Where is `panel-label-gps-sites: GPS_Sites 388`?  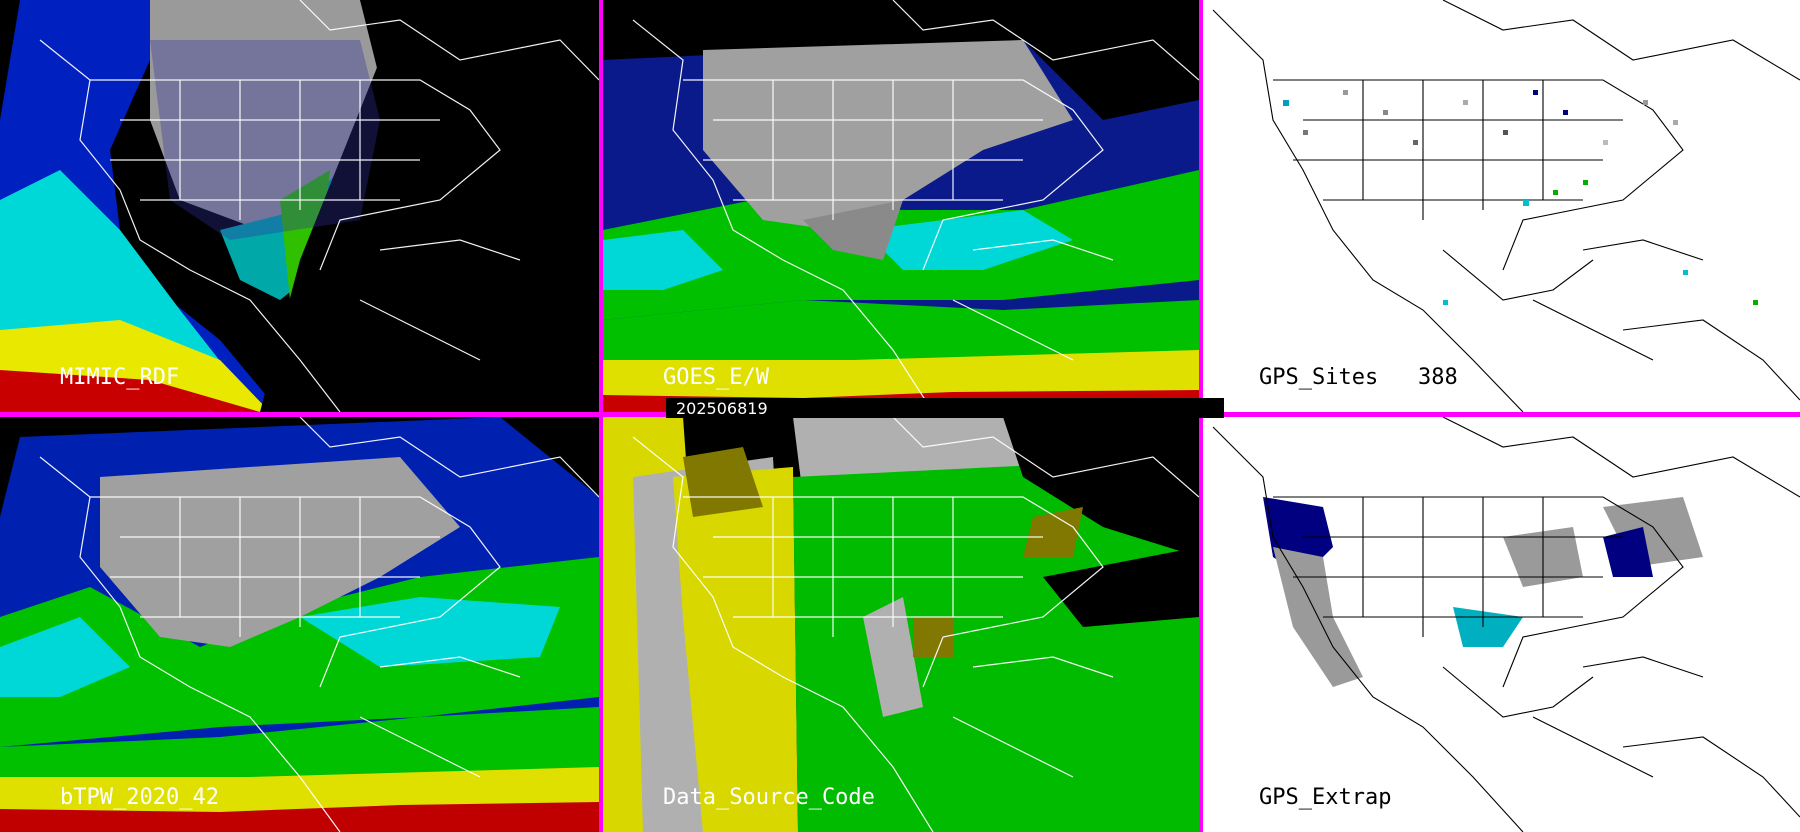
panel-label-gps-sites: GPS_Sites 388 is located at coordinates (1358, 377).